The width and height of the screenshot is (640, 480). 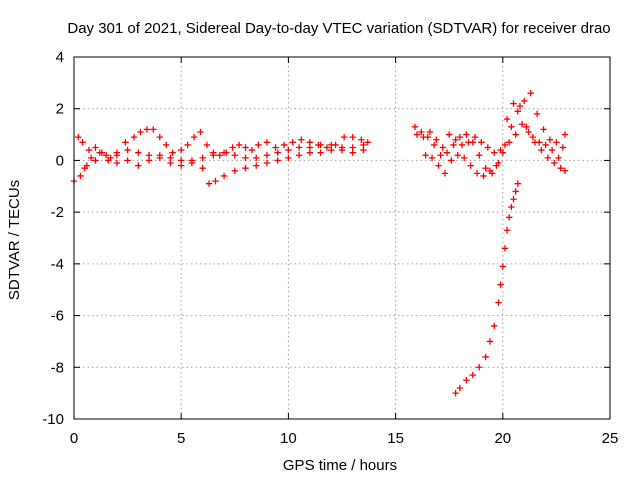 What do you see at coordinates (395, 438) in the screenshot?
I see `x-tick-label: 15` at bounding box center [395, 438].